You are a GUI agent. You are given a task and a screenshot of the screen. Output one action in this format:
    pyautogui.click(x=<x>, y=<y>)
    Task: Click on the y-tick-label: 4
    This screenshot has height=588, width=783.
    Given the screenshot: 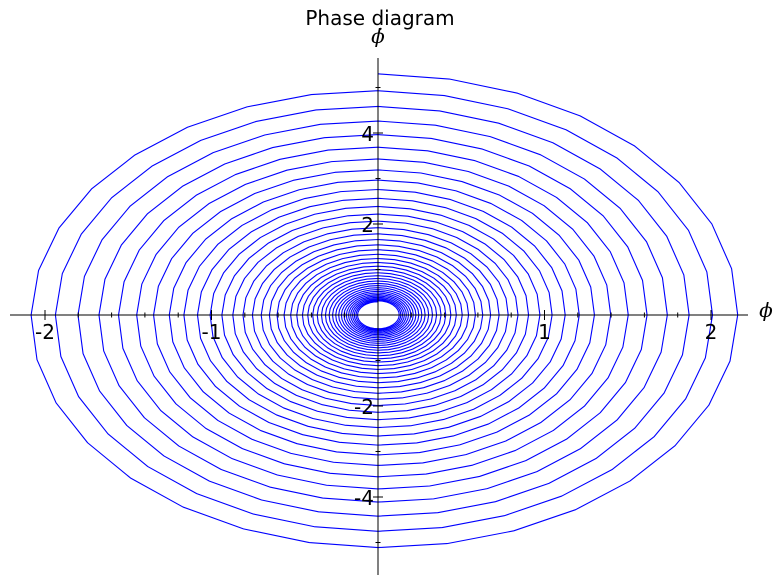 What is the action you would take?
    pyautogui.click(x=367, y=134)
    